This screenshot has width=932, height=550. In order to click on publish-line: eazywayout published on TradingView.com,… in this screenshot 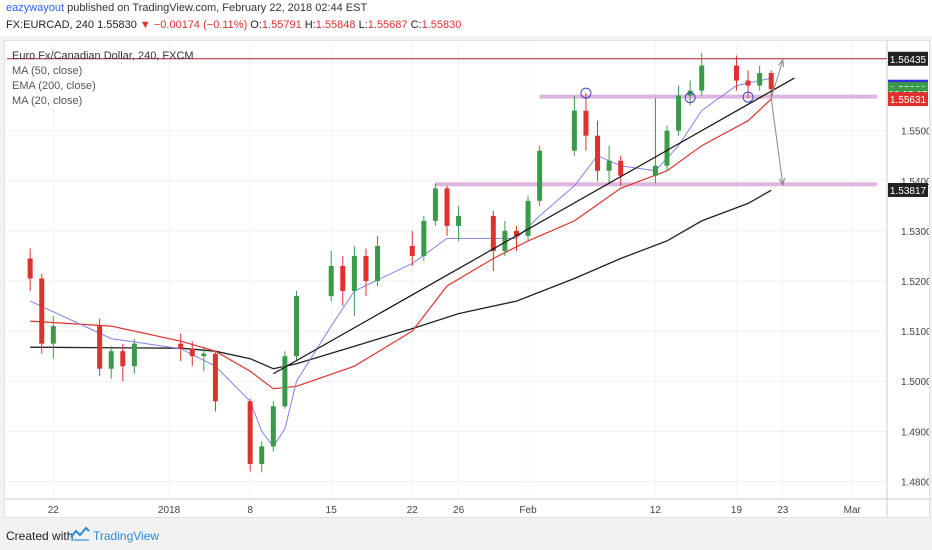, I will do `click(186, 8)`.